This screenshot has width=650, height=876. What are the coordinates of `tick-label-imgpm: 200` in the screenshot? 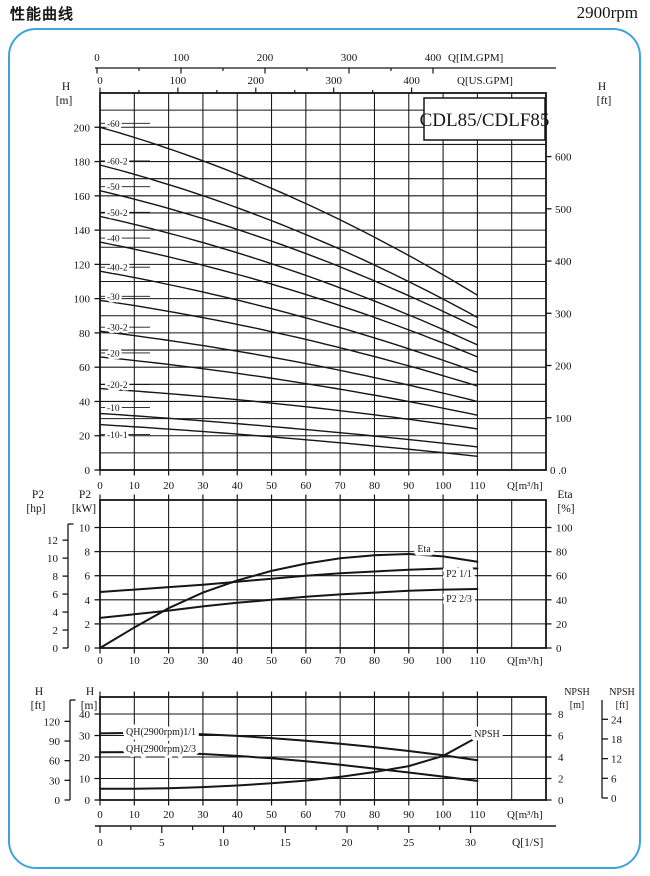 It's located at (265, 58).